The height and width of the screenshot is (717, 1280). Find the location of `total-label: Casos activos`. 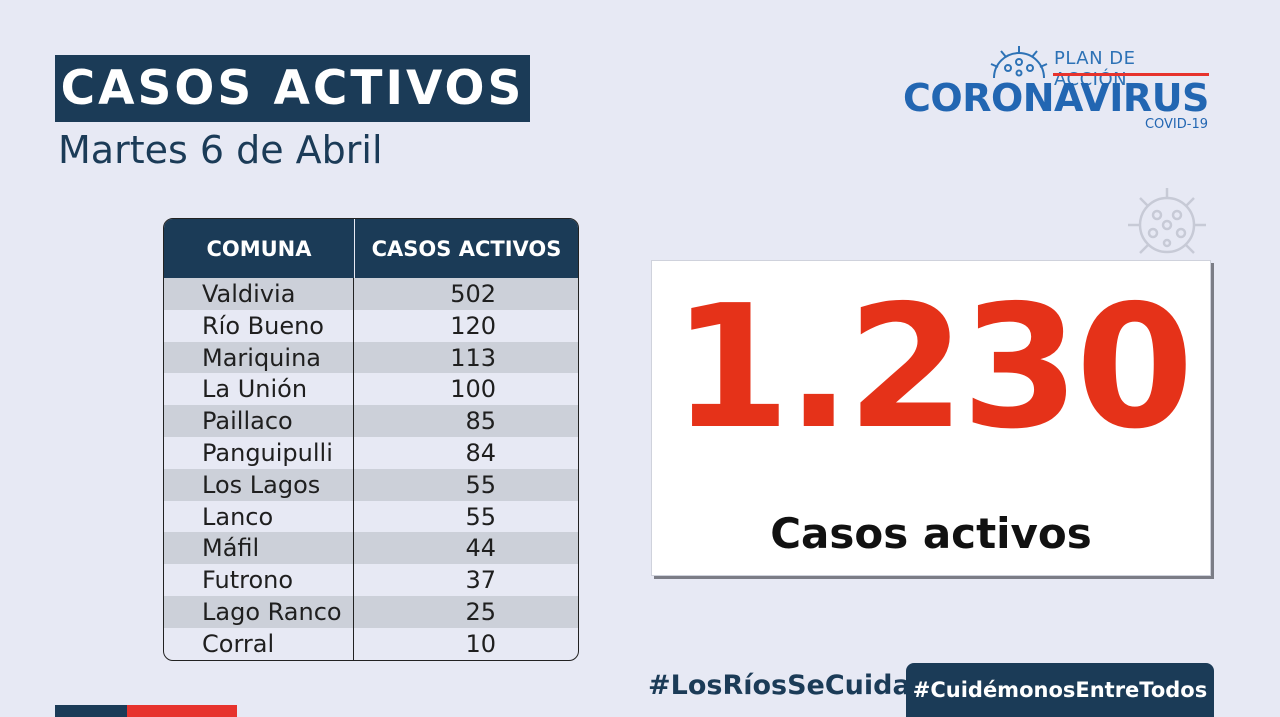

total-label: Casos activos is located at coordinates (931, 533).